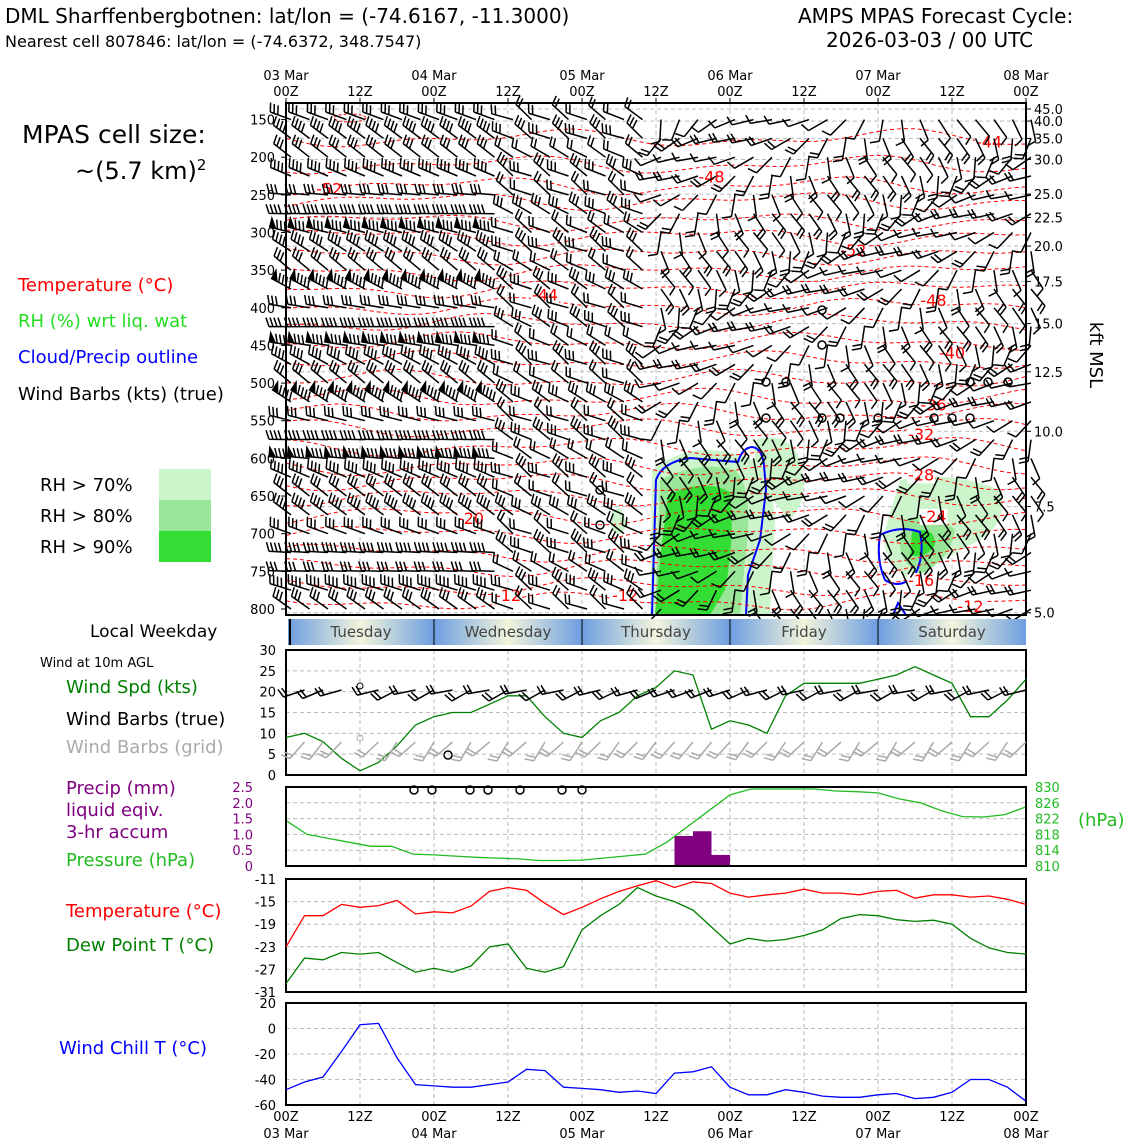  Describe the element at coordinates (361, 632) in the screenshot. I see `weekday-band` at that location.